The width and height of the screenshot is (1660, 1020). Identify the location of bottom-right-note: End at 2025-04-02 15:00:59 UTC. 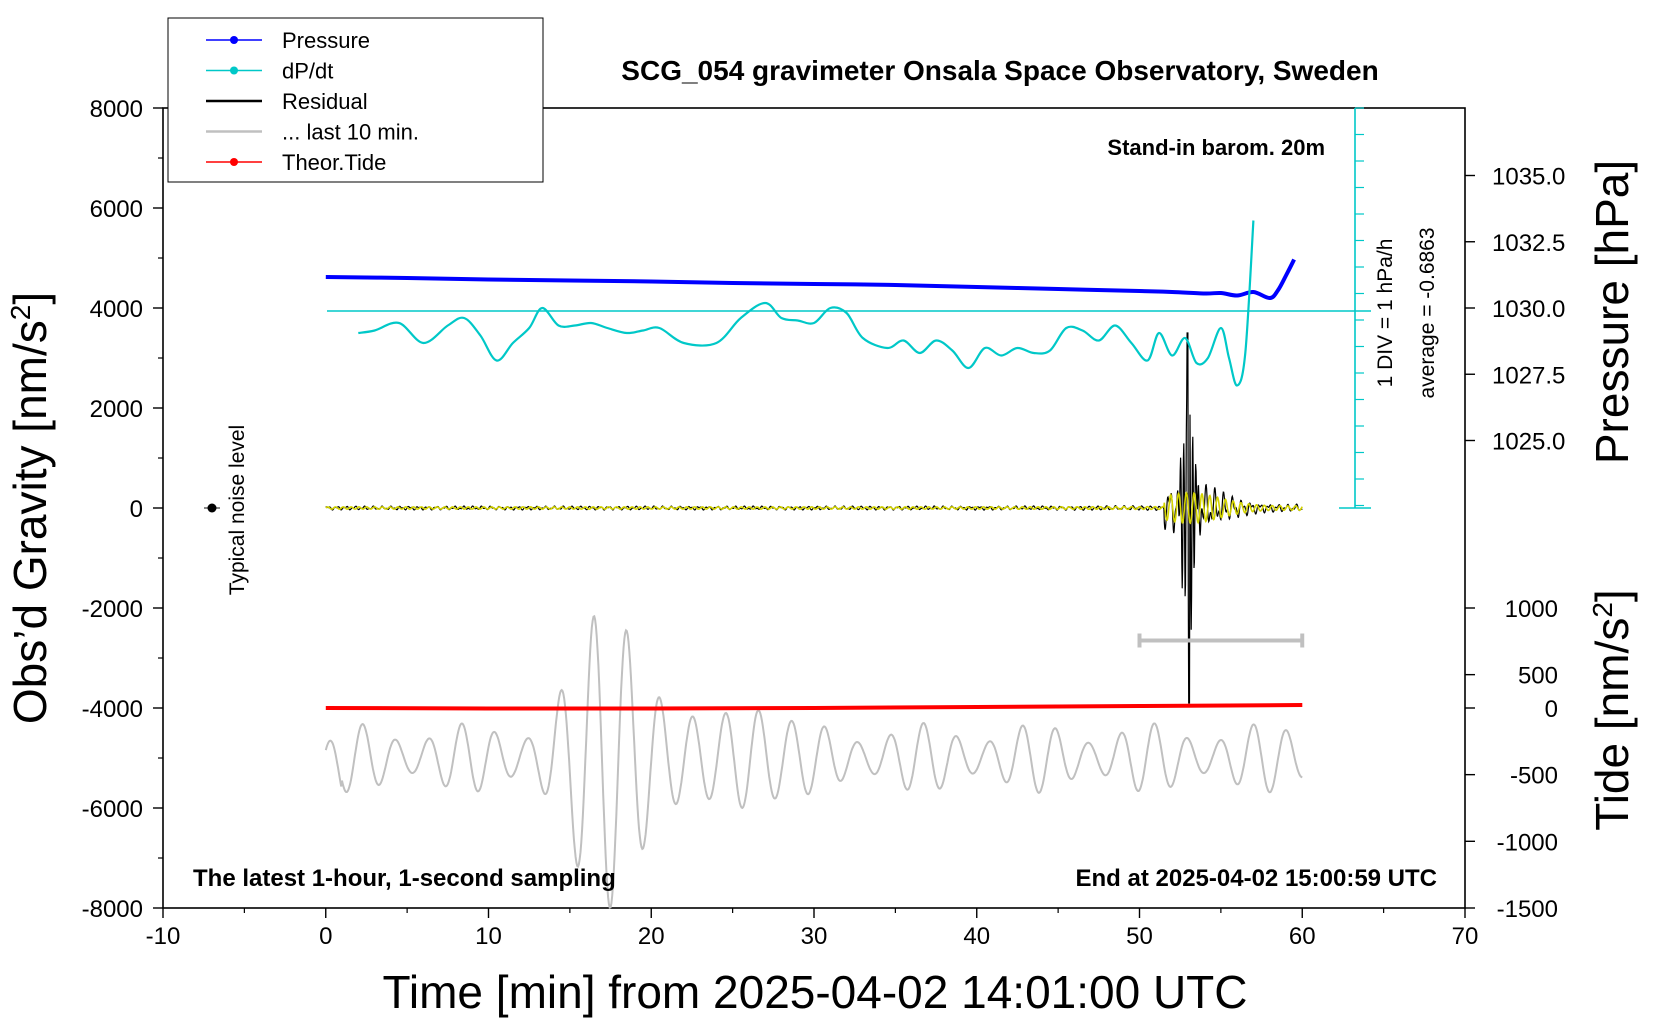
(1257, 878).